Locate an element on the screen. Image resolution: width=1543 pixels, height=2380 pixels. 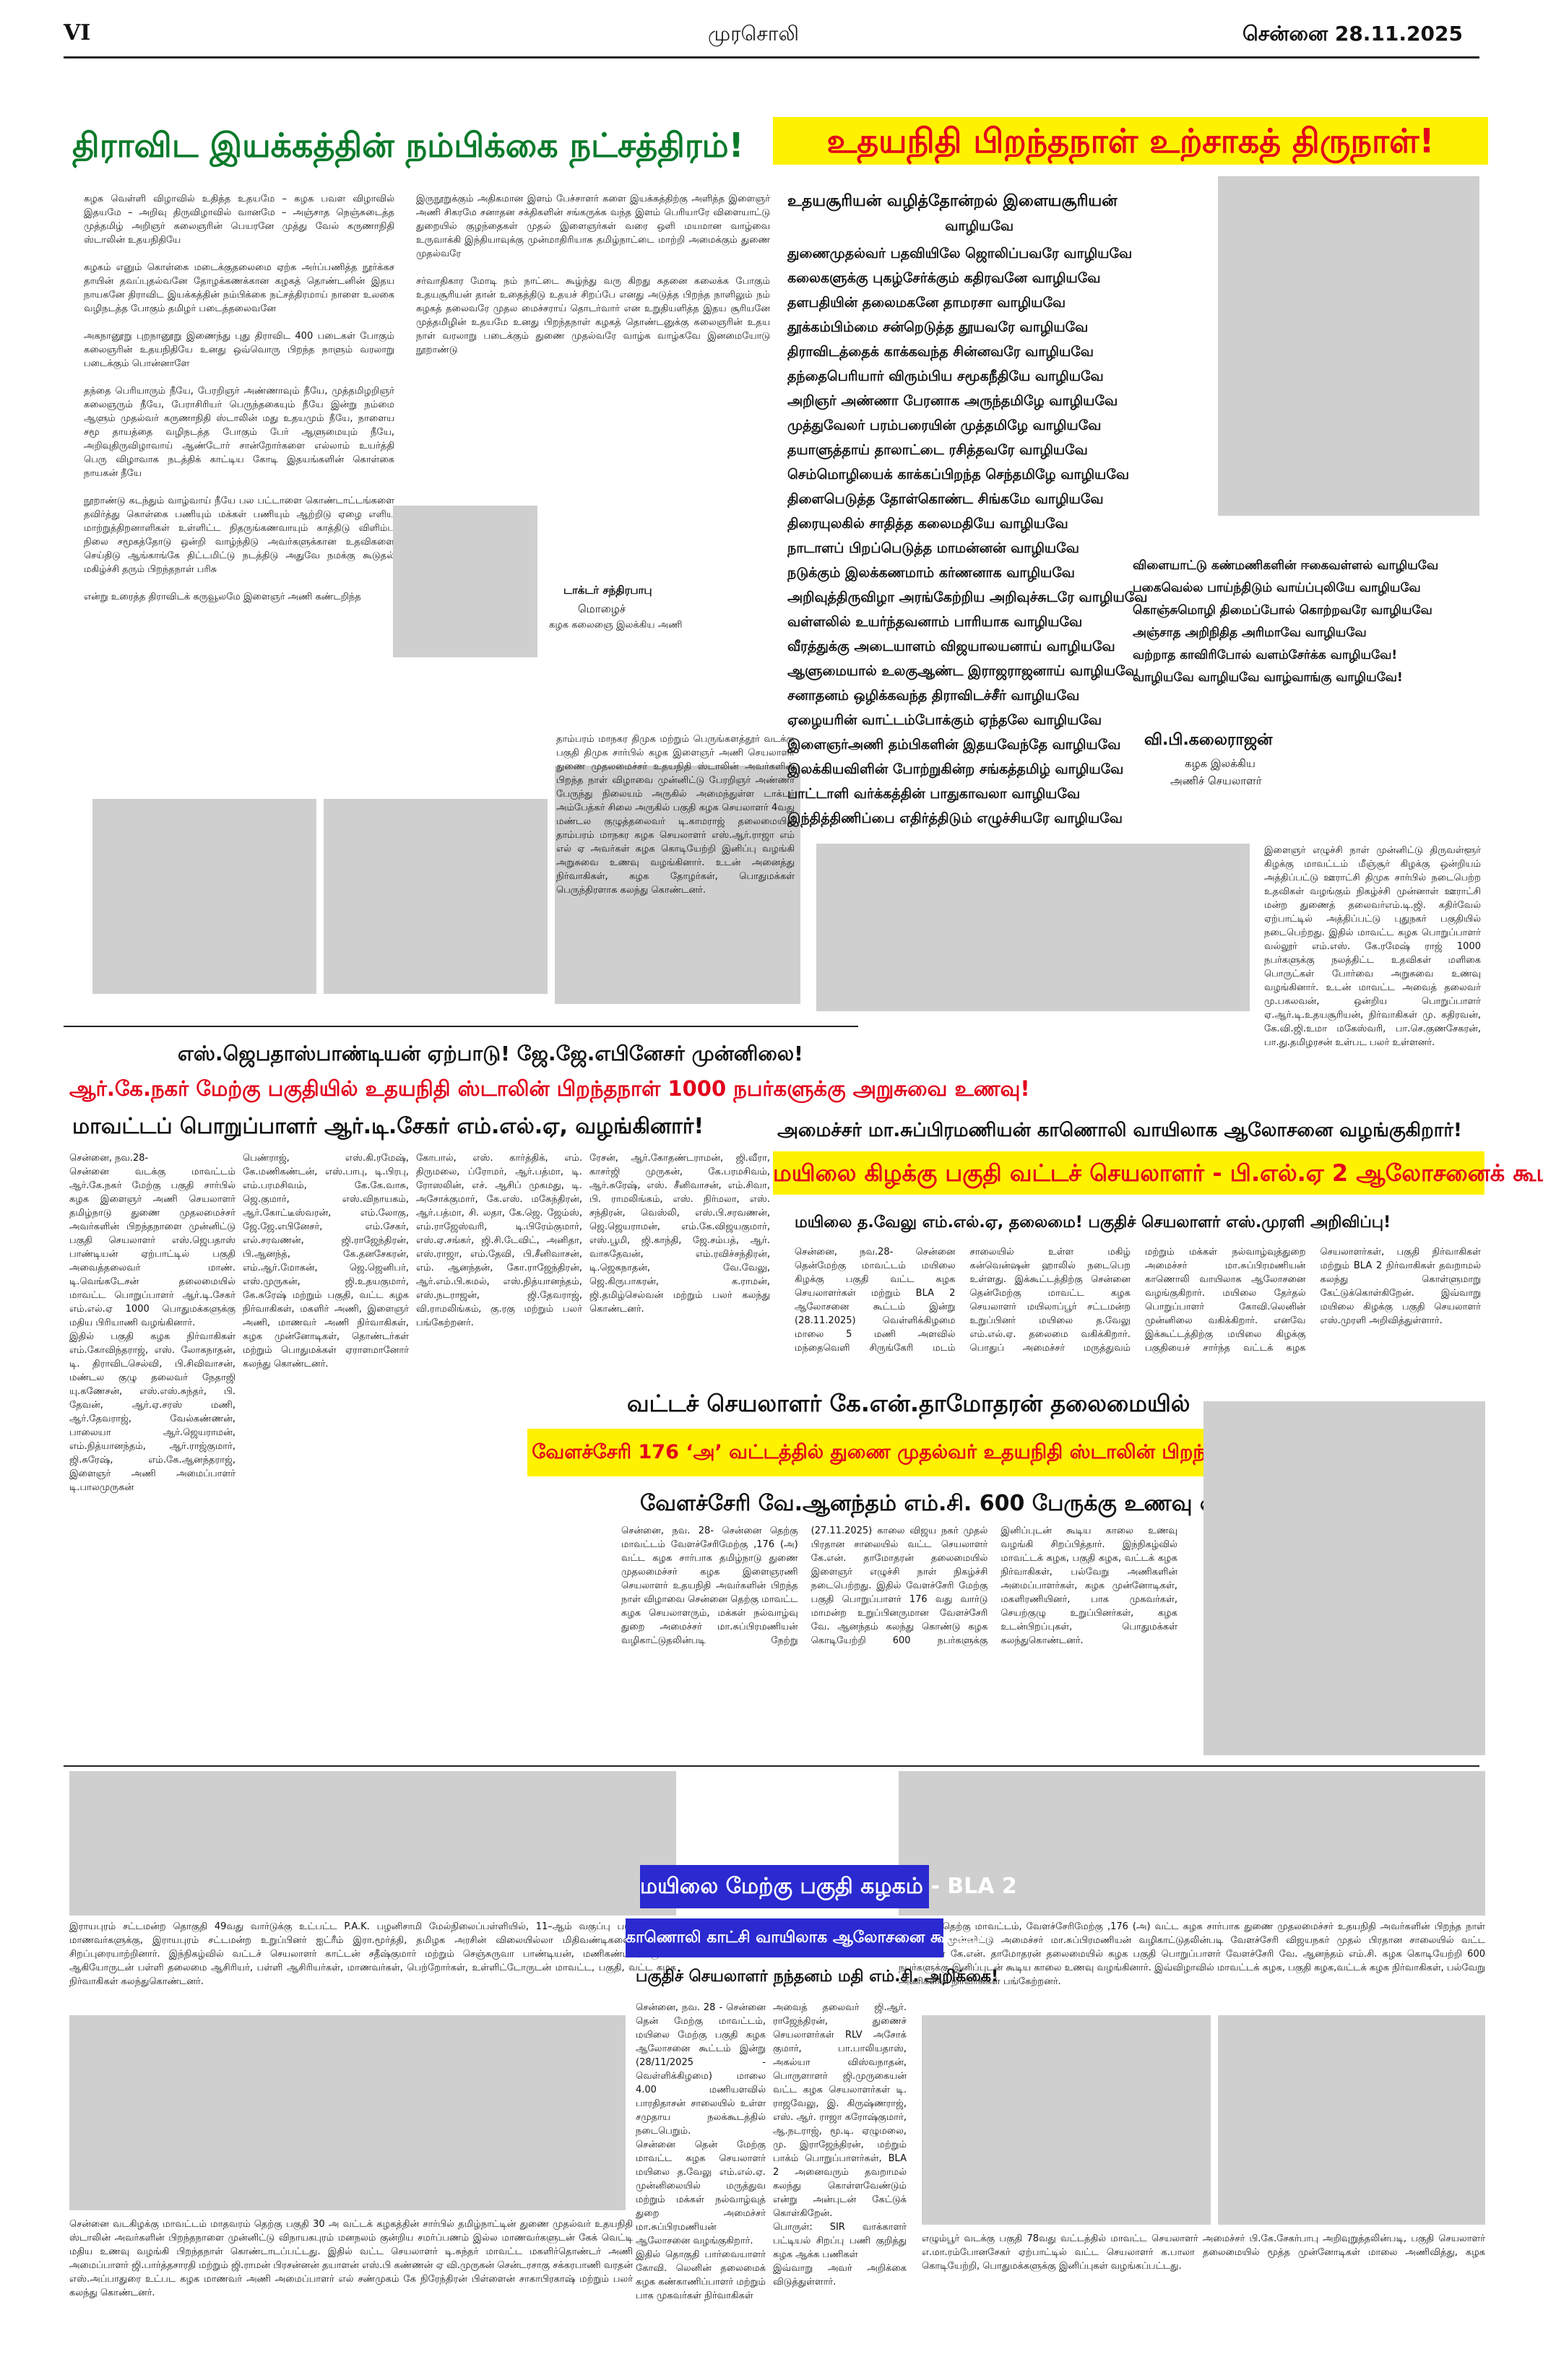
photo-tambaram is located at coordinates (677, 885).